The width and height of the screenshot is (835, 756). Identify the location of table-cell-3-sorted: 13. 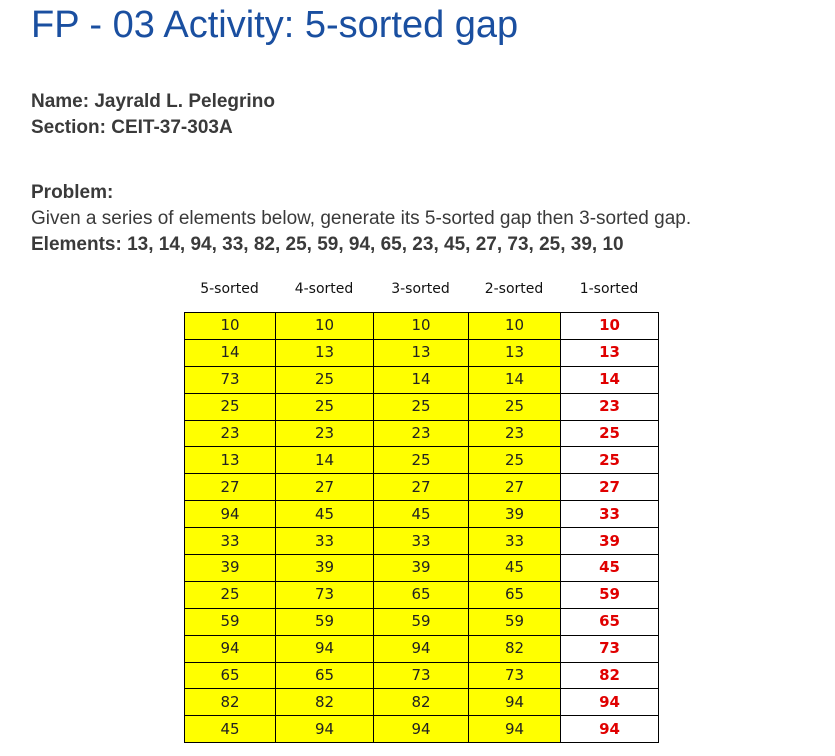
(421, 352).